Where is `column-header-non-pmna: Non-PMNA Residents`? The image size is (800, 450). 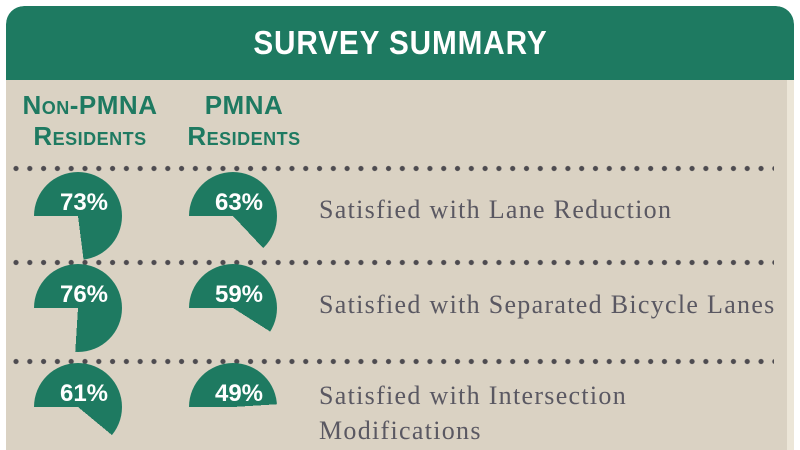
column-header-non-pmna: Non-PMNA Residents is located at coordinates (90, 121).